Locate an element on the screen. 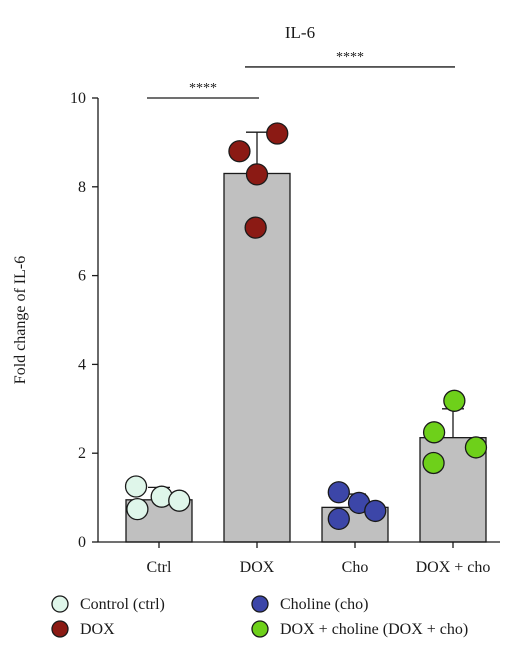  y-tick-label: 10 is located at coordinates (78, 98).